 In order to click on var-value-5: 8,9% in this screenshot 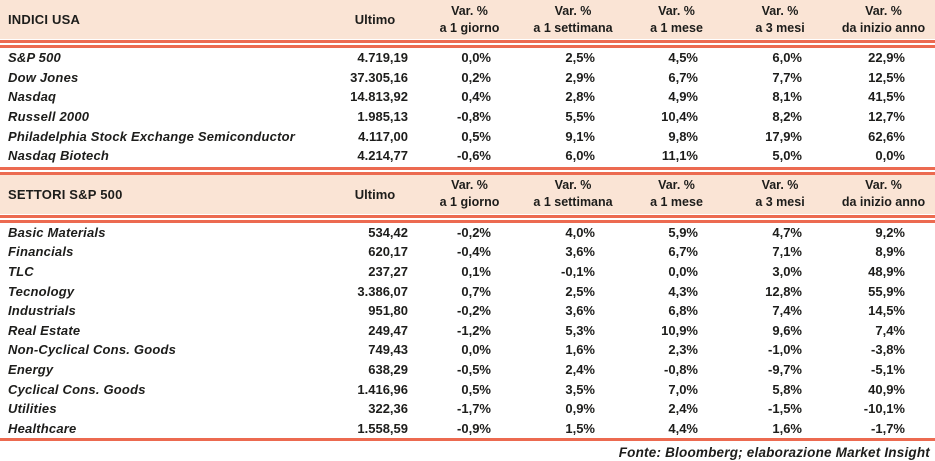, I will do `click(890, 252)`.